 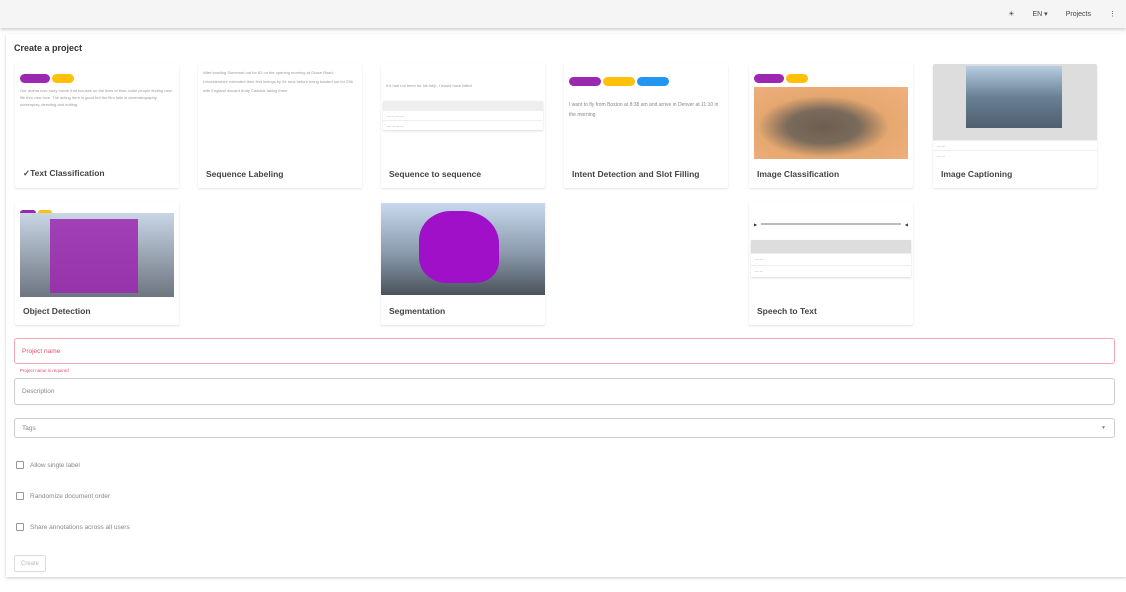 What do you see at coordinates (48, 465) in the screenshot?
I see `allow-single-label-checkbox: Allow single label` at bounding box center [48, 465].